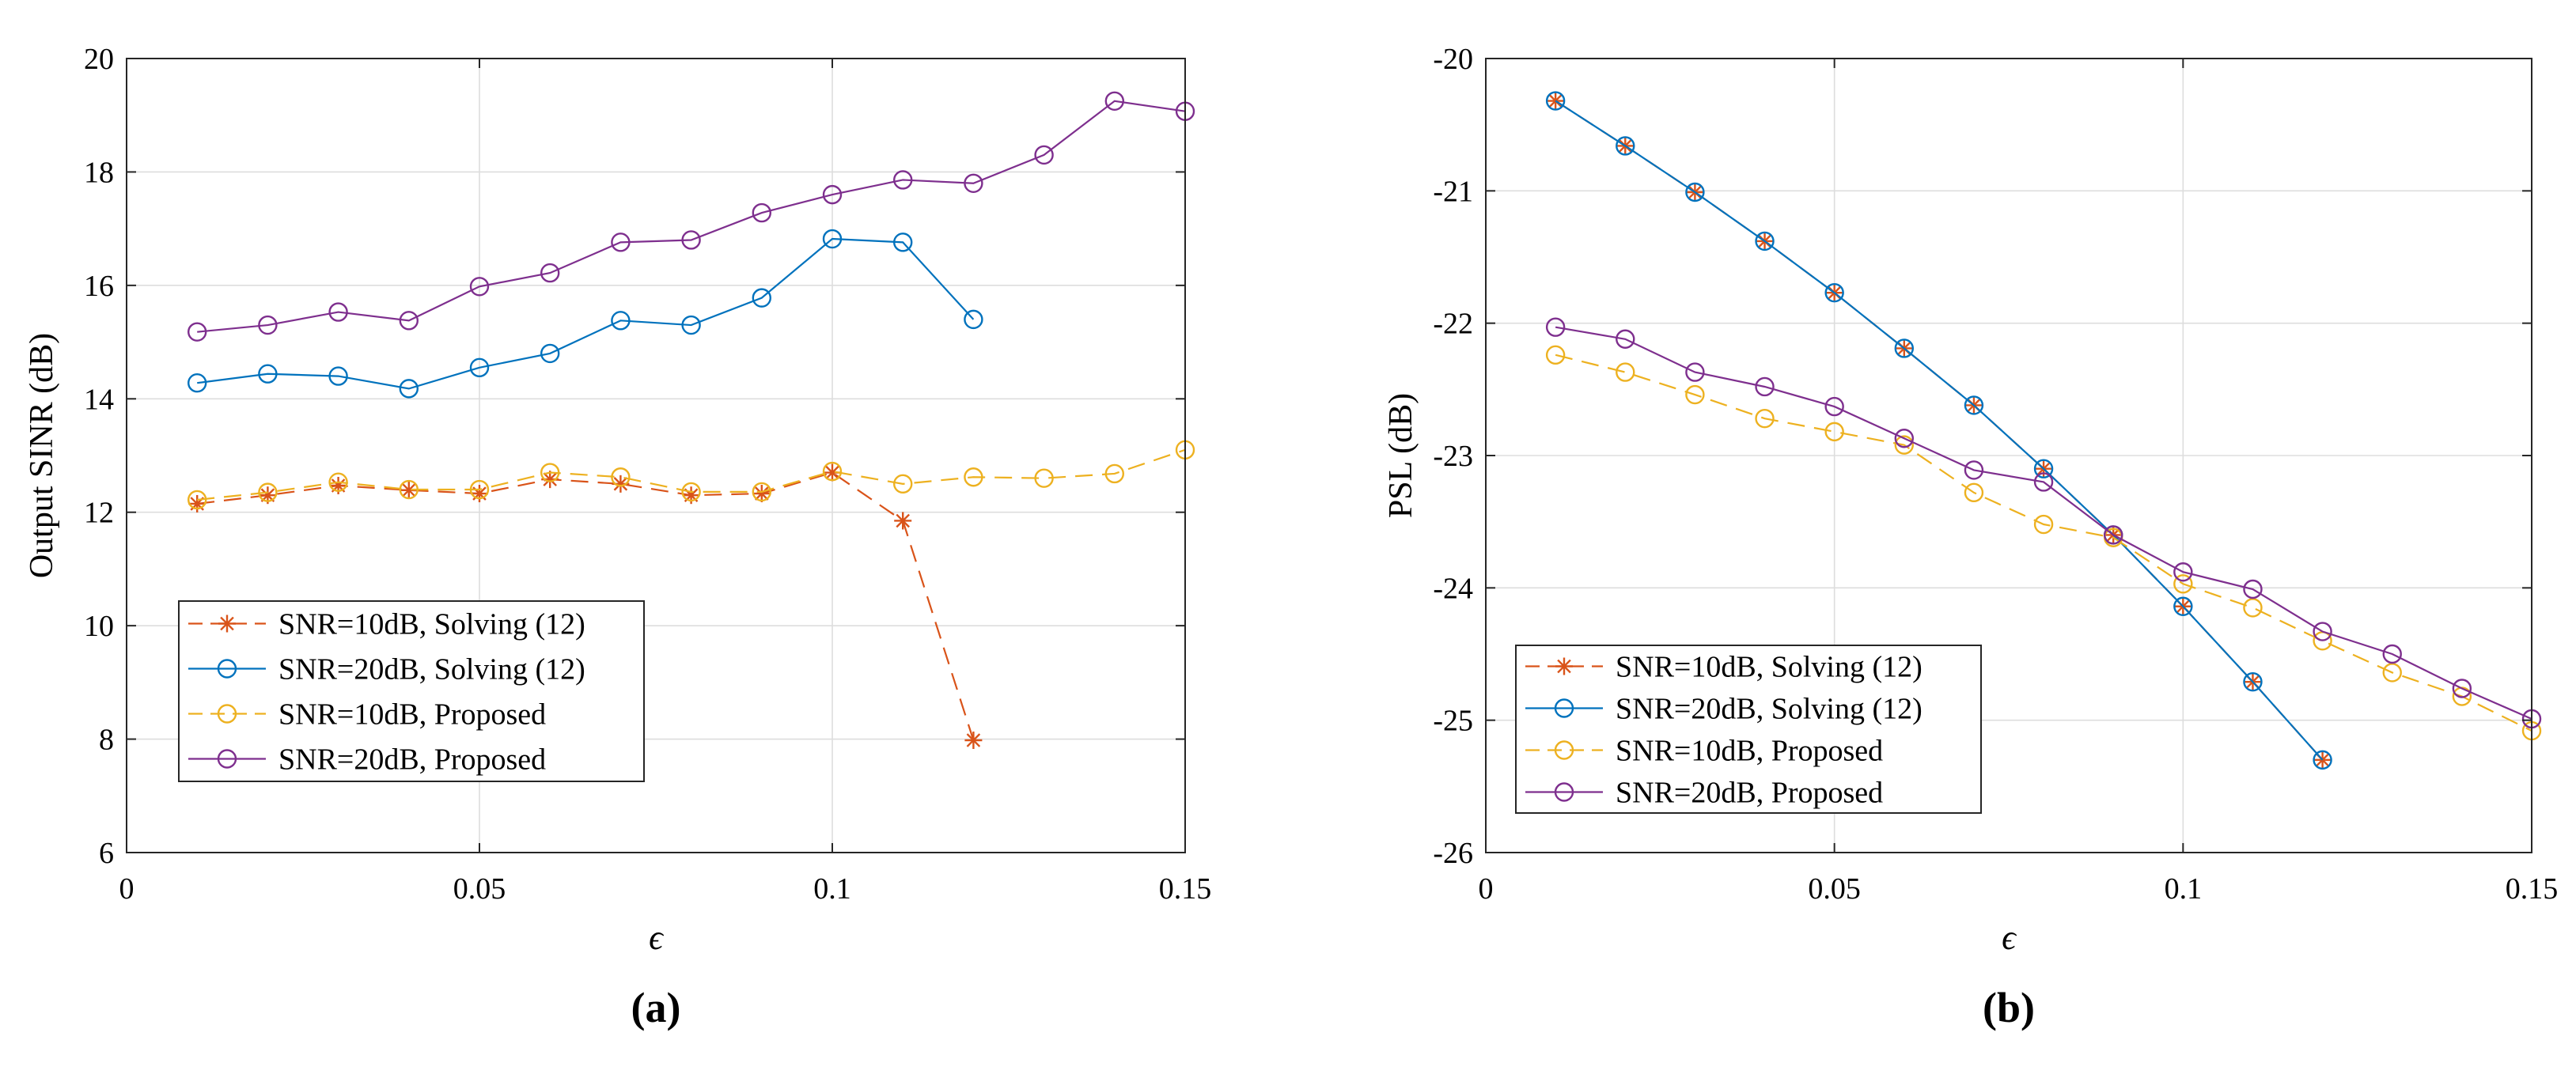 This screenshot has width=2576, height=1074. I want to click on panel-b-legend-entry: SNR=20dB, Proposed, so click(1704, 793).